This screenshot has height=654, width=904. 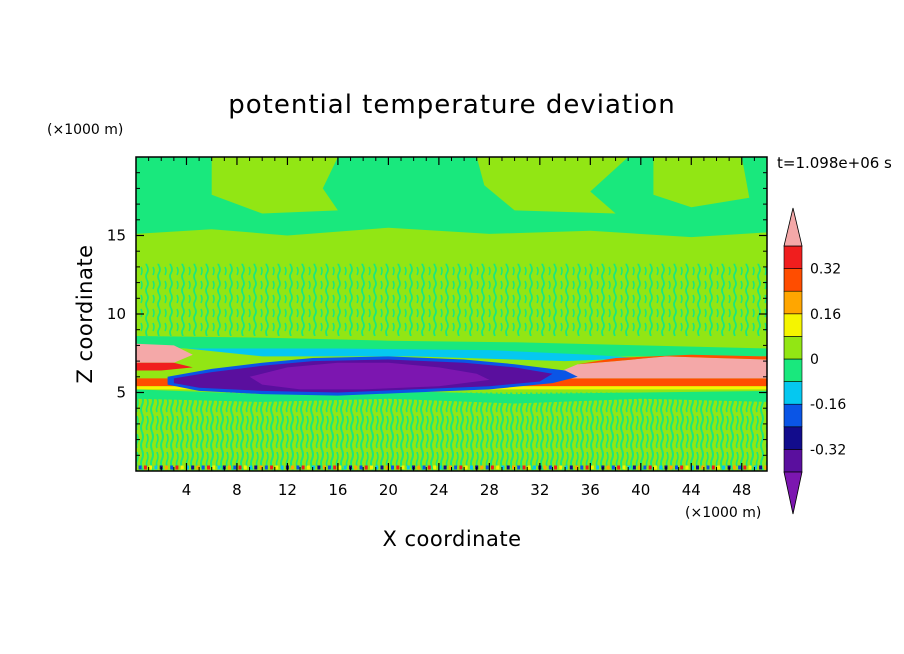 What do you see at coordinates (828, 450) in the screenshot?
I see `colorbar-label: -0.32` at bounding box center [828, 450].